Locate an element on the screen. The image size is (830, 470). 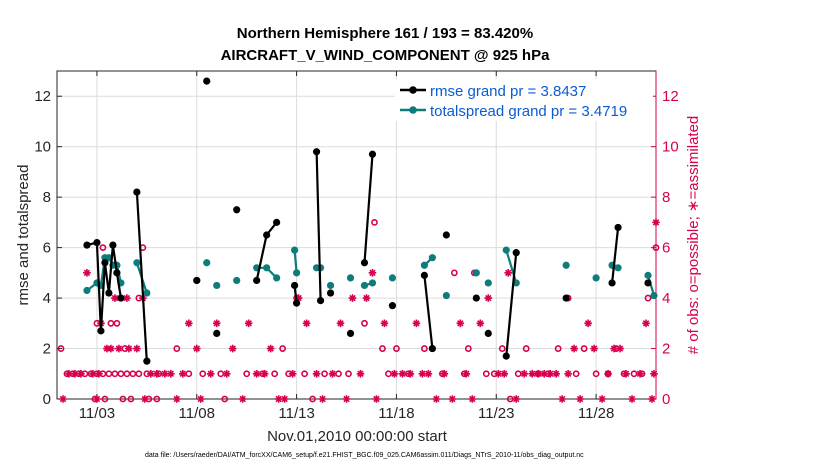
rmse-line-segment is located at coordinates (428, 312).